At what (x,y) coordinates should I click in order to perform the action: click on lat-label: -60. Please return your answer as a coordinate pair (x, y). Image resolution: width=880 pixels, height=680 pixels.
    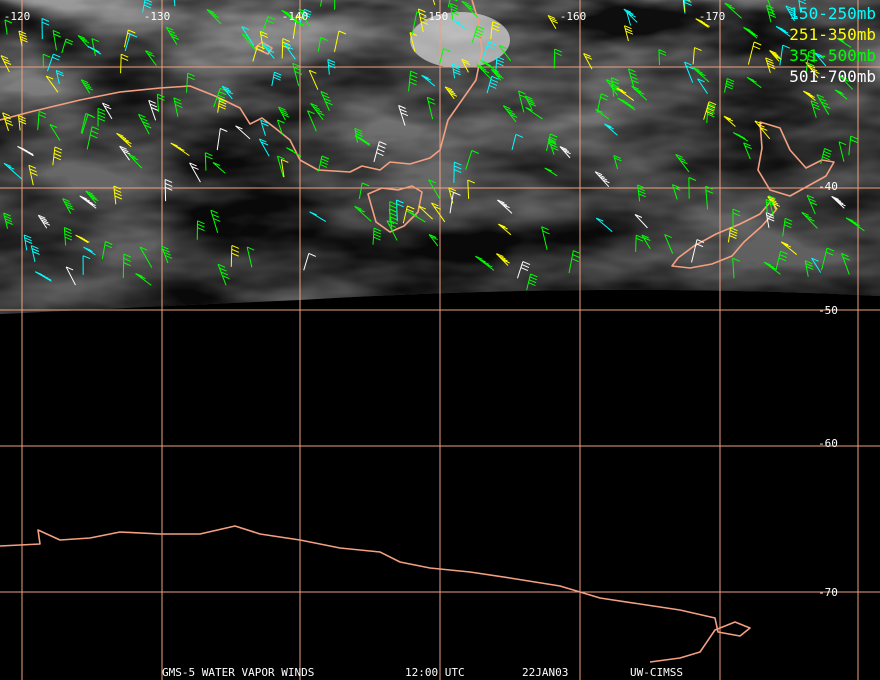
    Looking at the image, I should click on (828, 443).